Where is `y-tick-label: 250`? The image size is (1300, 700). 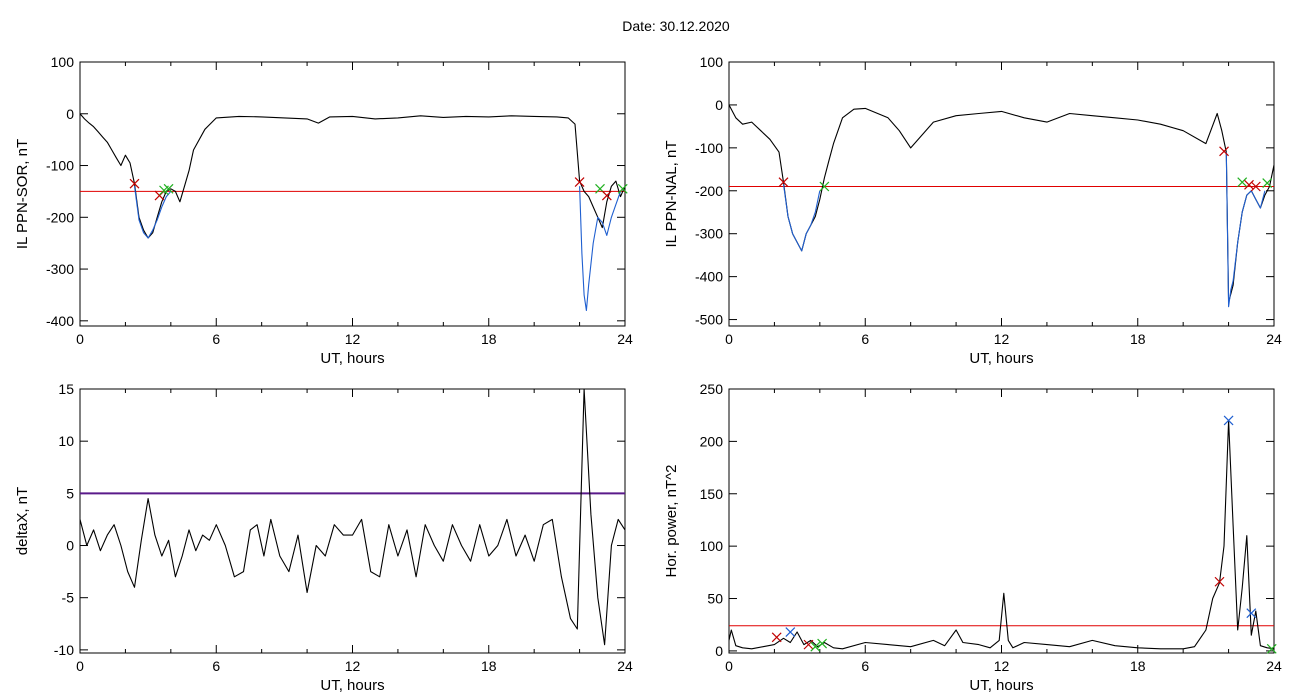 y-tick-label: 250 is located at coordinates (712, 389).